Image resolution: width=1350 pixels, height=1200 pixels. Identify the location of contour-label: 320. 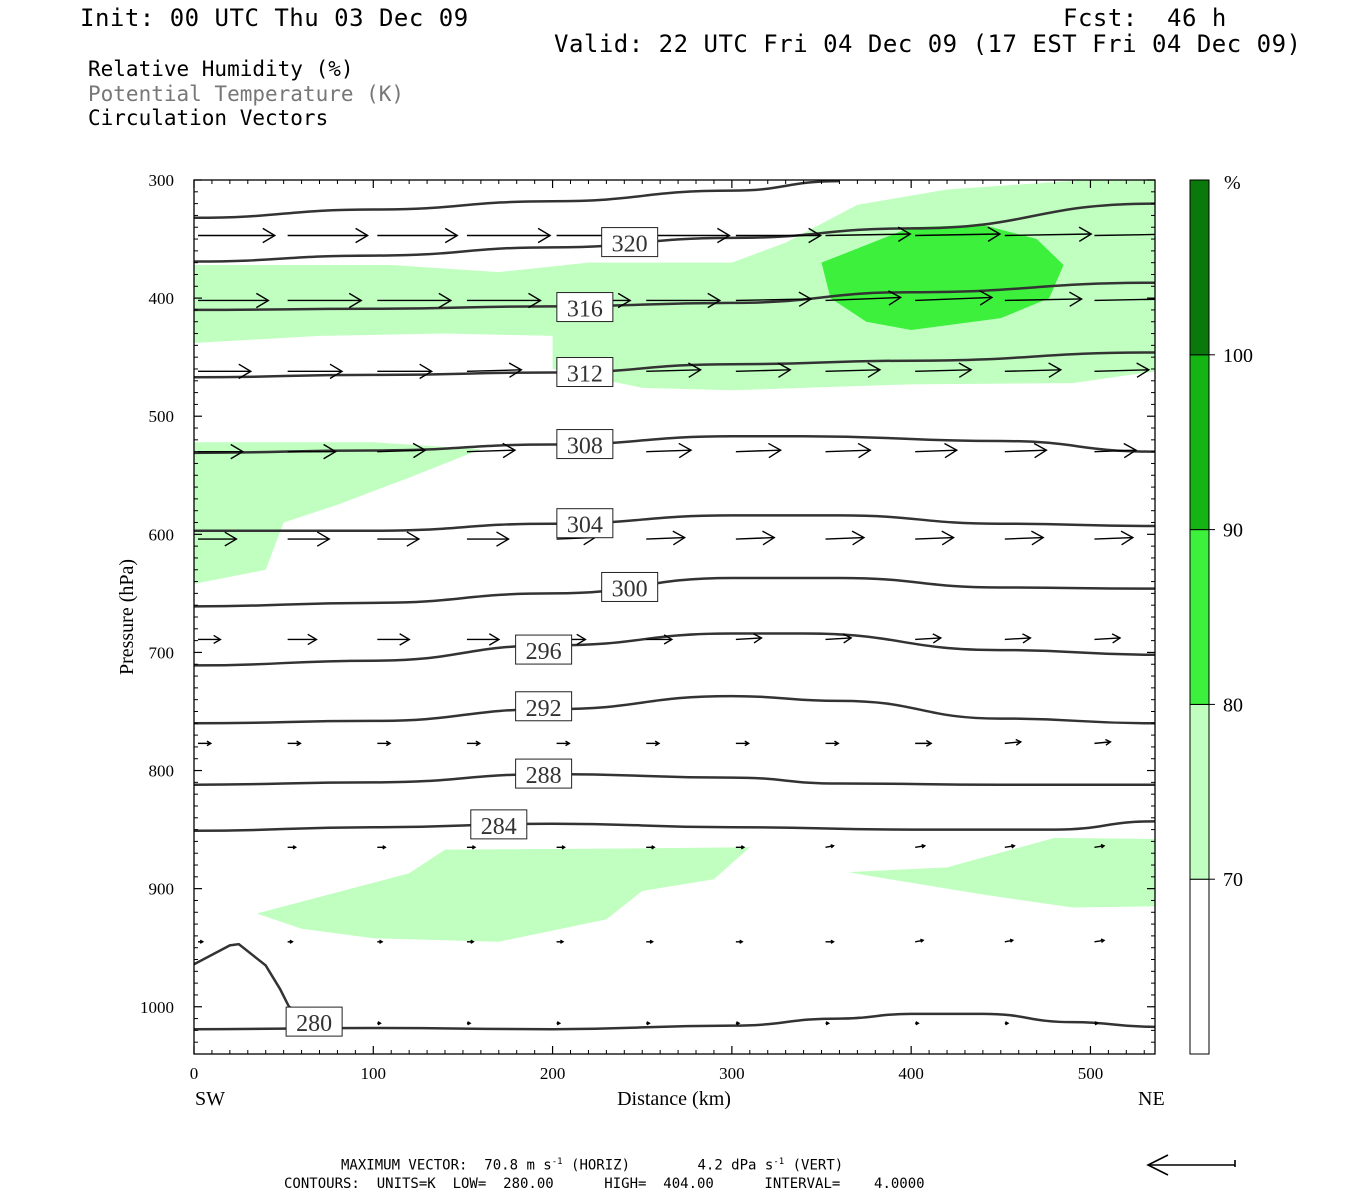
(630, 245).